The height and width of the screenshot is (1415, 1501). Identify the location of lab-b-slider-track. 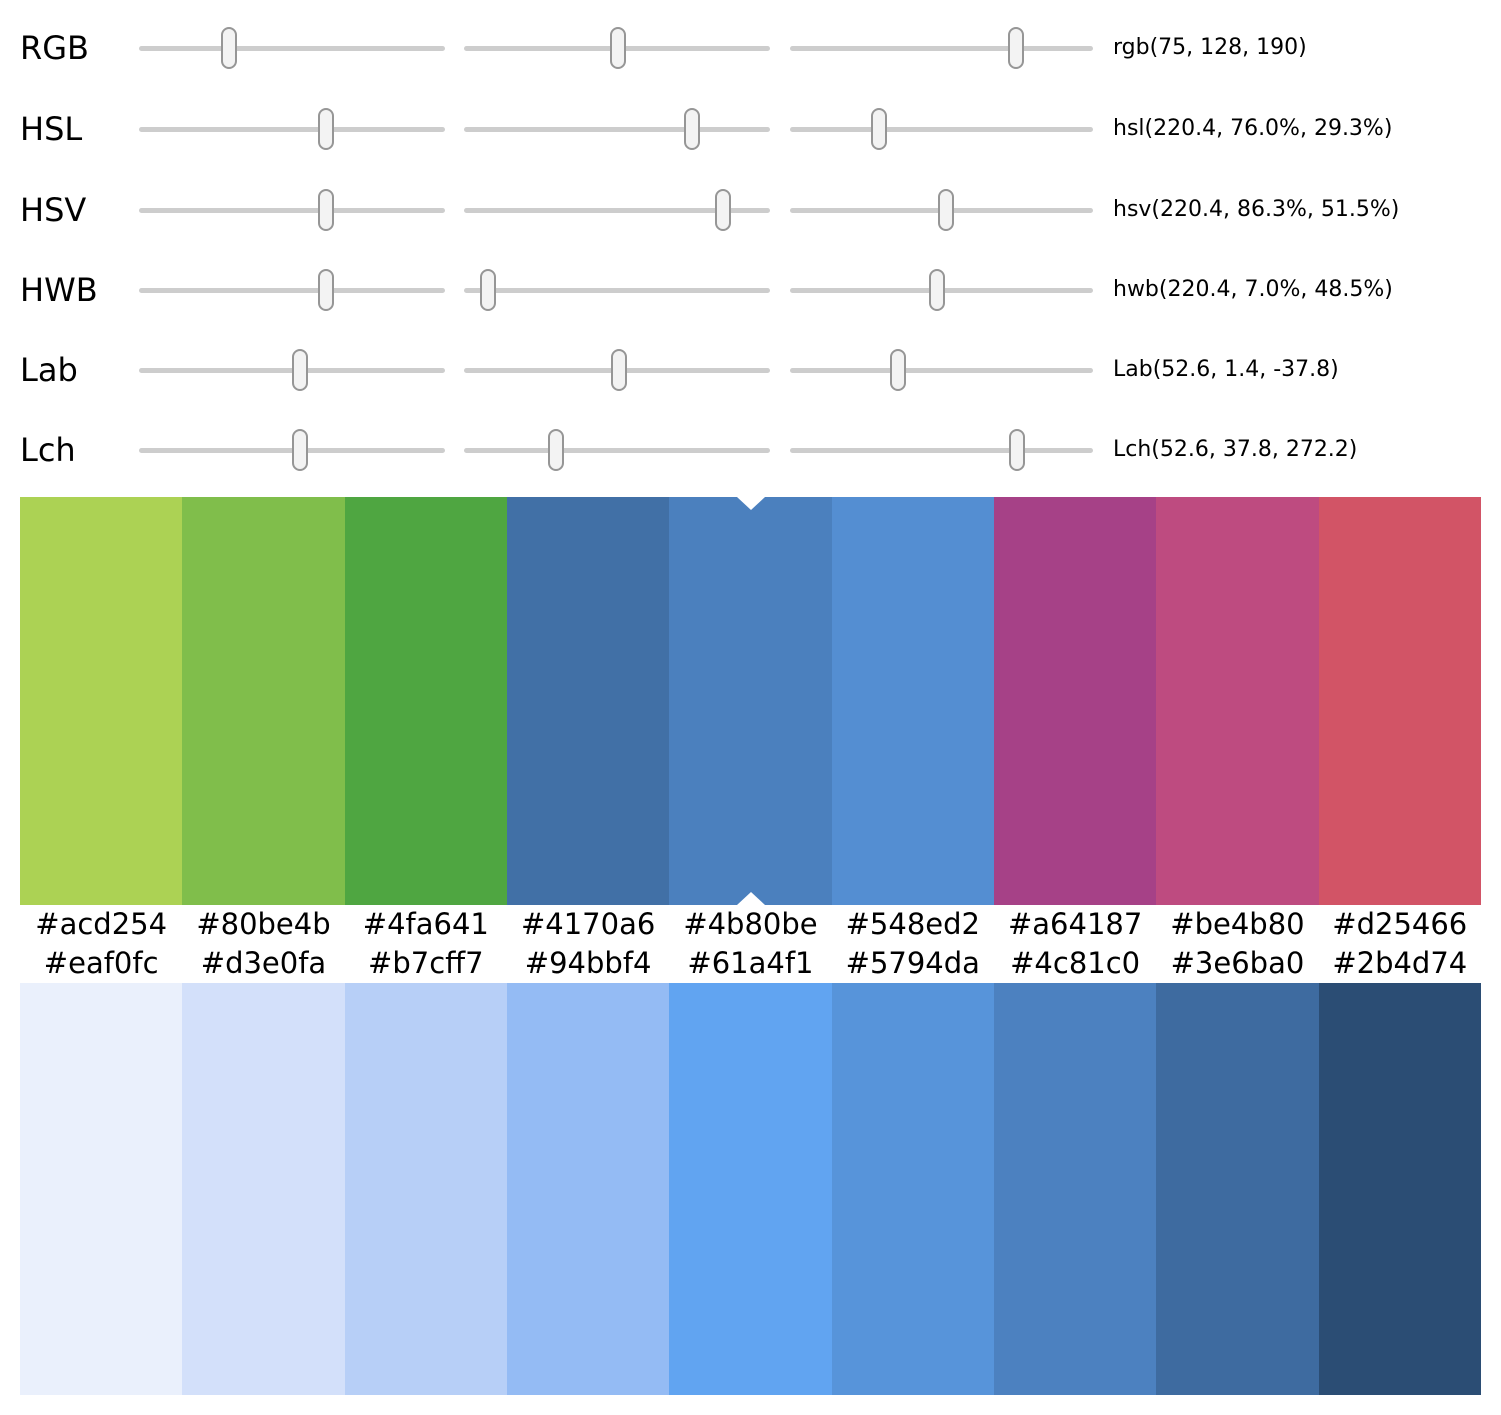
(941, 370).